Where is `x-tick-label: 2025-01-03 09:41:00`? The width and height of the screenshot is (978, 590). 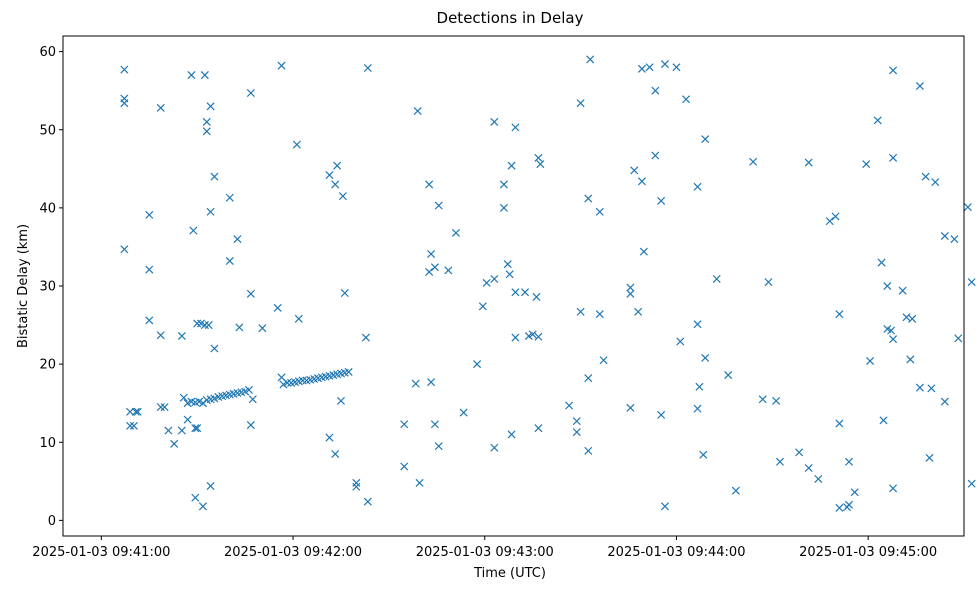 x-tick-label: 2025-01-03 09:41:00 is located at coordinates (101, 552).